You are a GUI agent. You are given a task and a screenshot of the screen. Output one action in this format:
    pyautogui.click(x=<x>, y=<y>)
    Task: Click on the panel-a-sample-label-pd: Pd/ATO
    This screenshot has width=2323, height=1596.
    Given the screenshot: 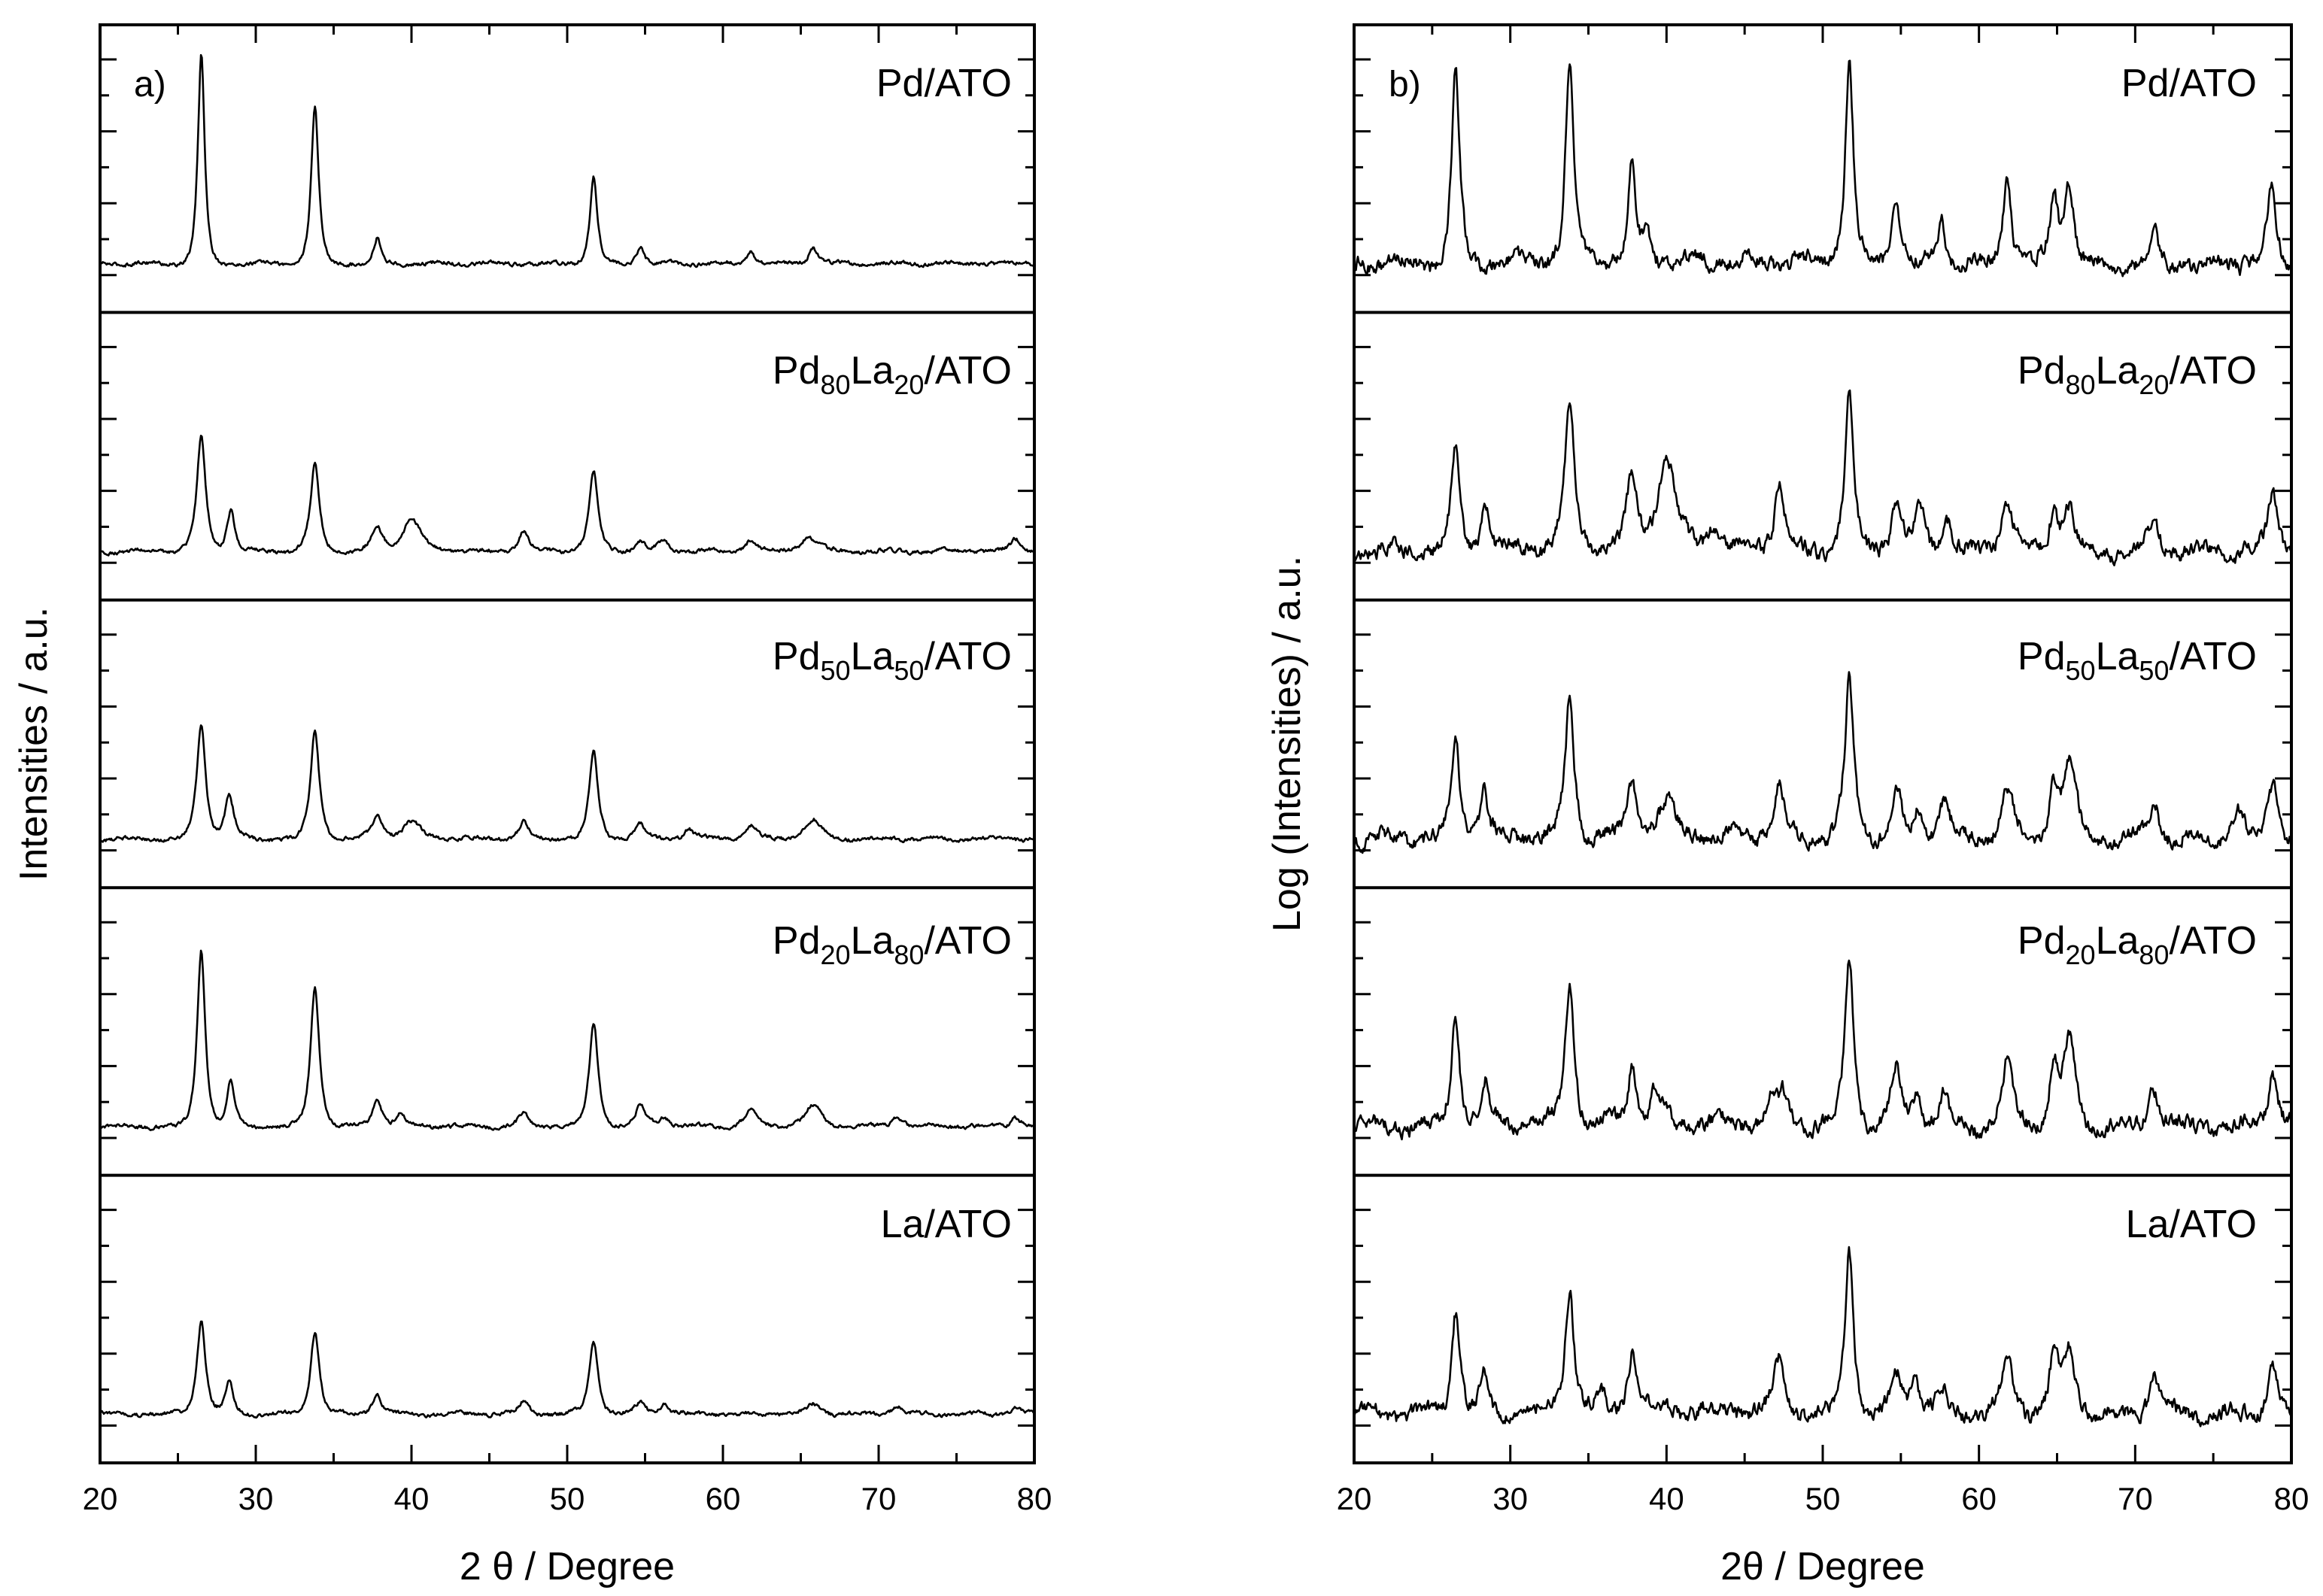 What is the action you would take?
    pyautogui.click(x=944, y=83)
    